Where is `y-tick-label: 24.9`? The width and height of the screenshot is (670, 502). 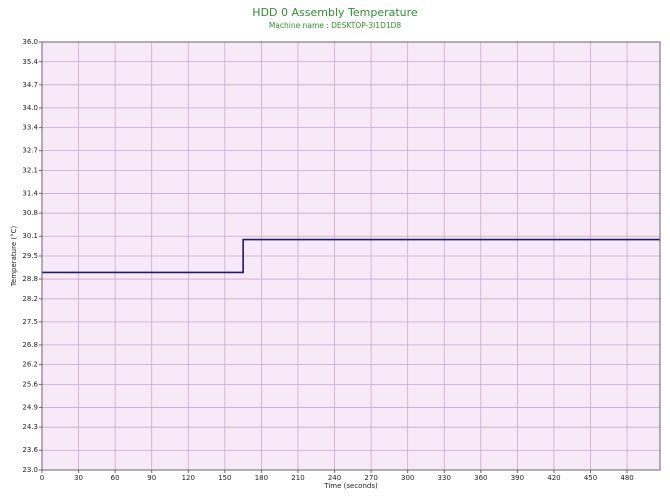
y-tick-label: 24.9 is located at coordinates (30, 407).